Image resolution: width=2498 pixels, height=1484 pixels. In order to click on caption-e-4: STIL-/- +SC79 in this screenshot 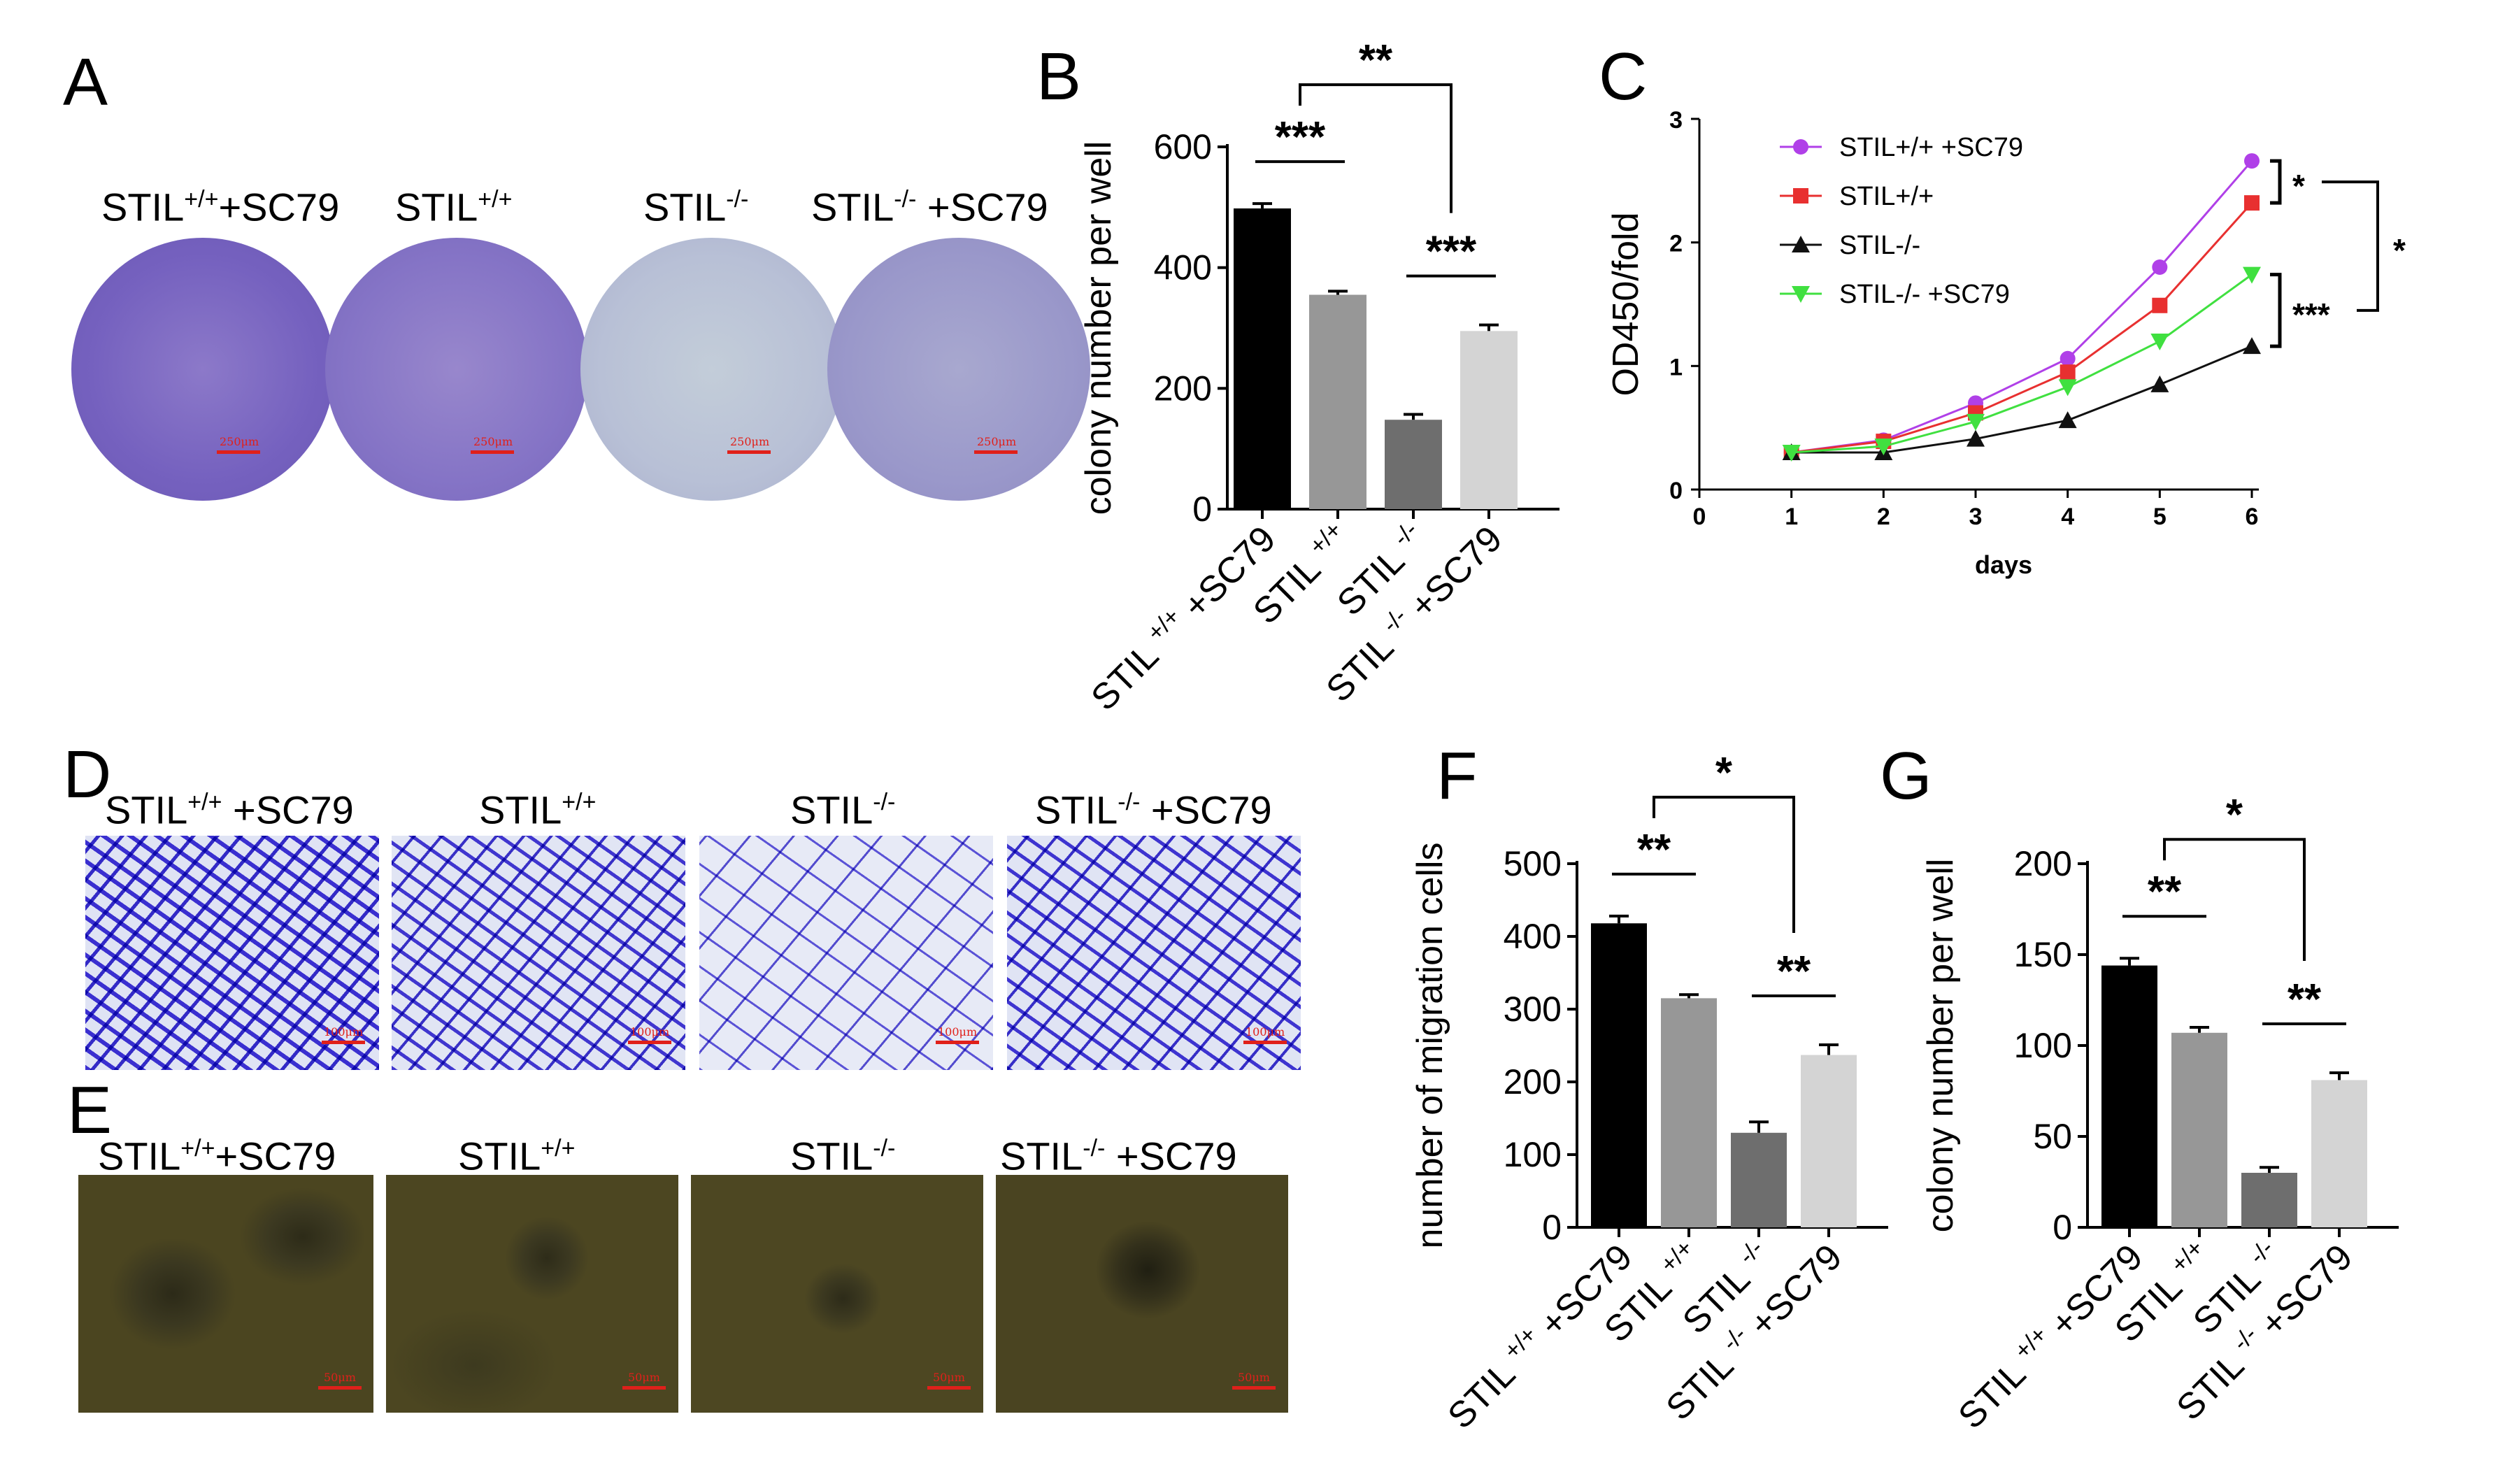, I will do `click(1118, 1156)`.